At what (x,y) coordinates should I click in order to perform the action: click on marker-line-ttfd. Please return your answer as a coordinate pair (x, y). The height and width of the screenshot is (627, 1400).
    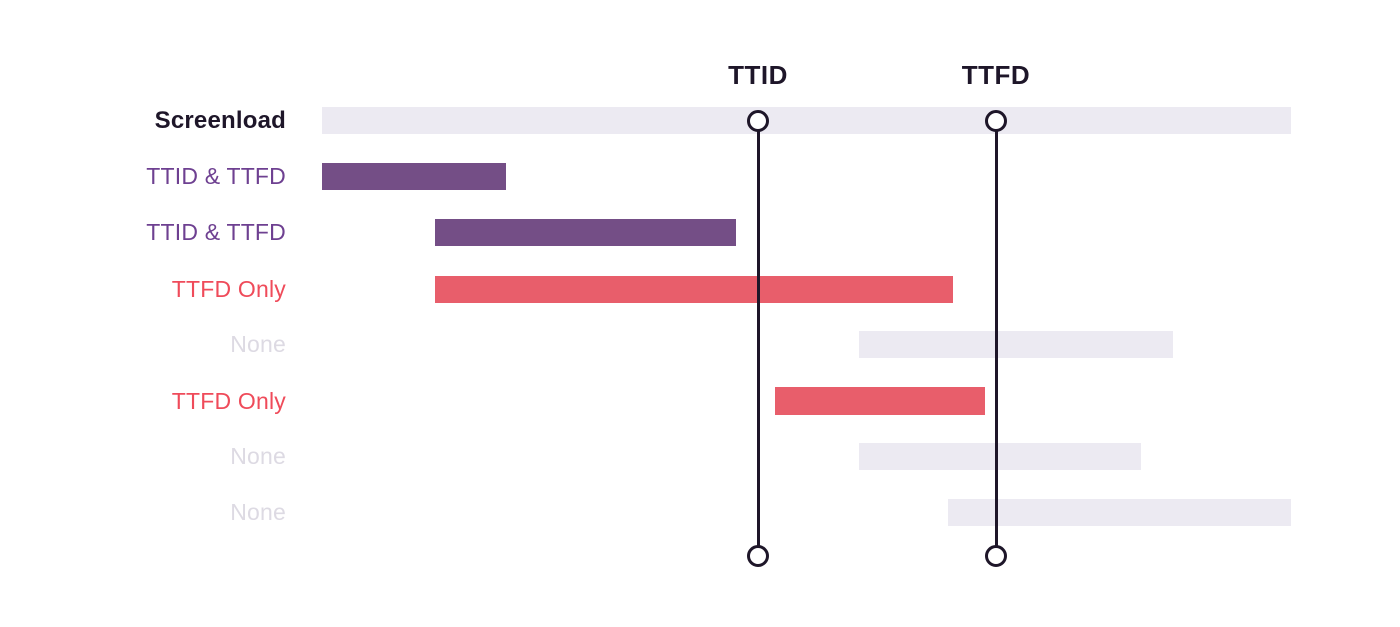
    Looking at the image, I should click on (996, 338).